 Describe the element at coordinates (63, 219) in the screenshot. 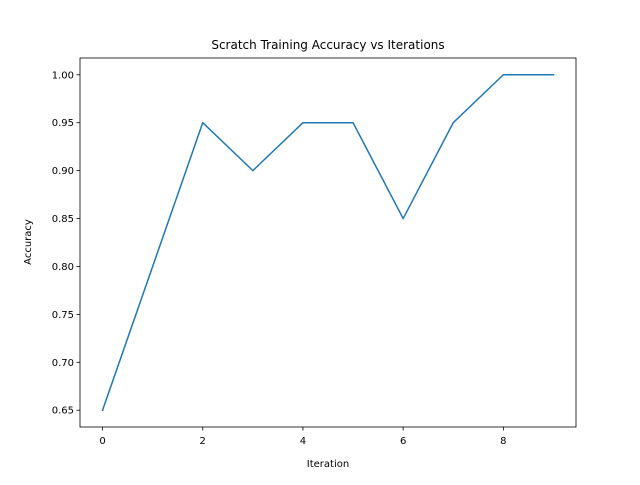

I see `y-tick-label: 0.85` at that location.